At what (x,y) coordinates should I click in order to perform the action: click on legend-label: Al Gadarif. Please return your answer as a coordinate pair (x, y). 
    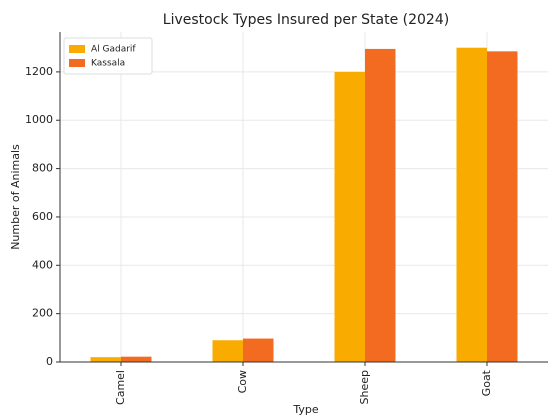
    Looking at the image, I should click on (113, 50).